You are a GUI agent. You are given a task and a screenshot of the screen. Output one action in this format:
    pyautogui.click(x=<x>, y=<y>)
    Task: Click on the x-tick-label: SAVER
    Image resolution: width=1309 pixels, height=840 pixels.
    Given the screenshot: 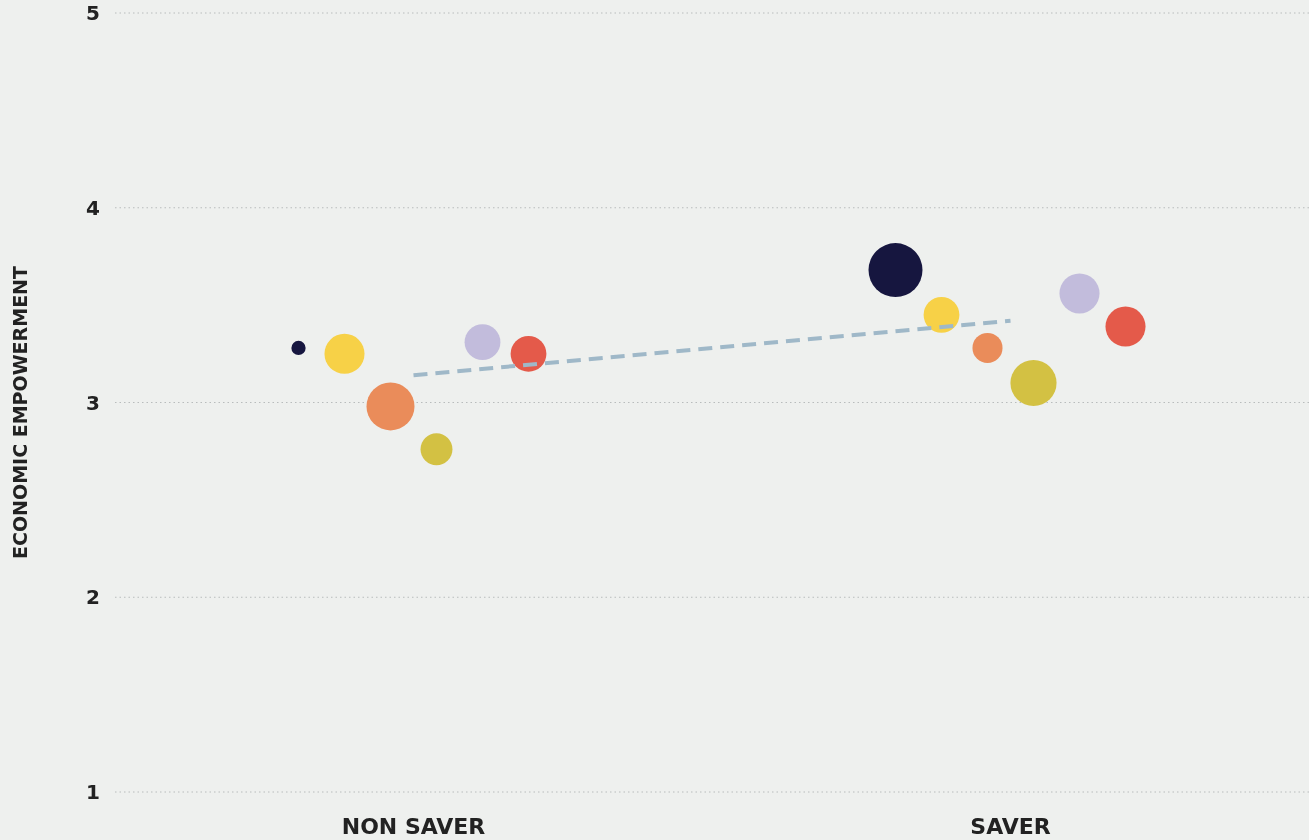 What is the action you would take?
    pyautogui.click(x=1010, y=826)
    